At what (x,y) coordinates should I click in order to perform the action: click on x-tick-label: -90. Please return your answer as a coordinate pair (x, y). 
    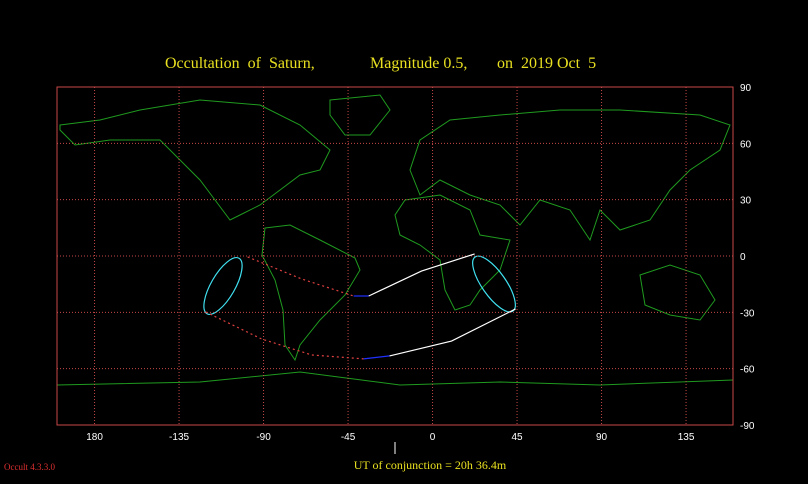
    Looking at the image, I should click on (263, 437).